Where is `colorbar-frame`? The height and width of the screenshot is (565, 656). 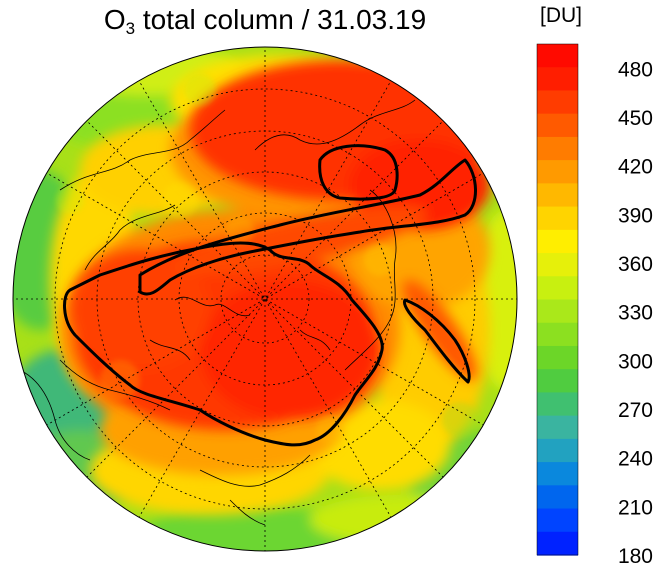
colorbar-frame is located at coordinates (557, 299).